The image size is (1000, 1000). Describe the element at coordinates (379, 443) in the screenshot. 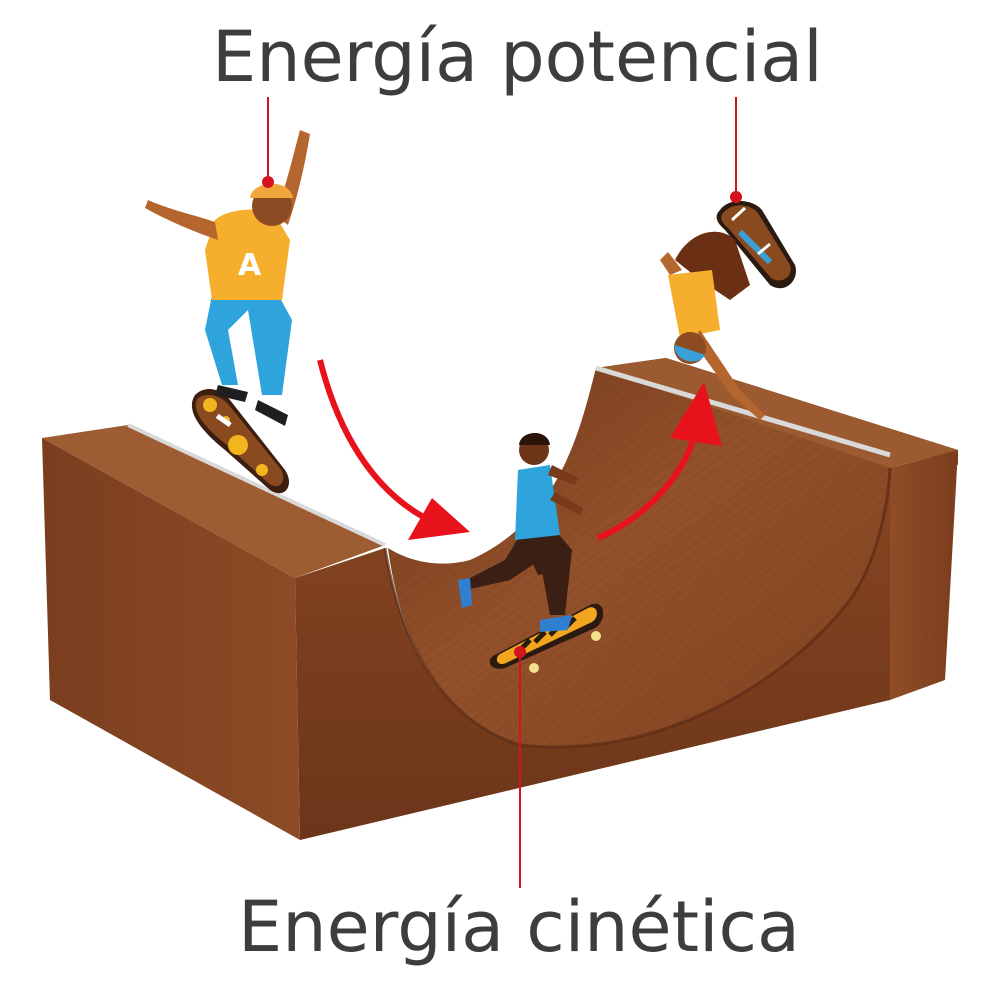

I see `arrow-down-into-ramp` at that location.